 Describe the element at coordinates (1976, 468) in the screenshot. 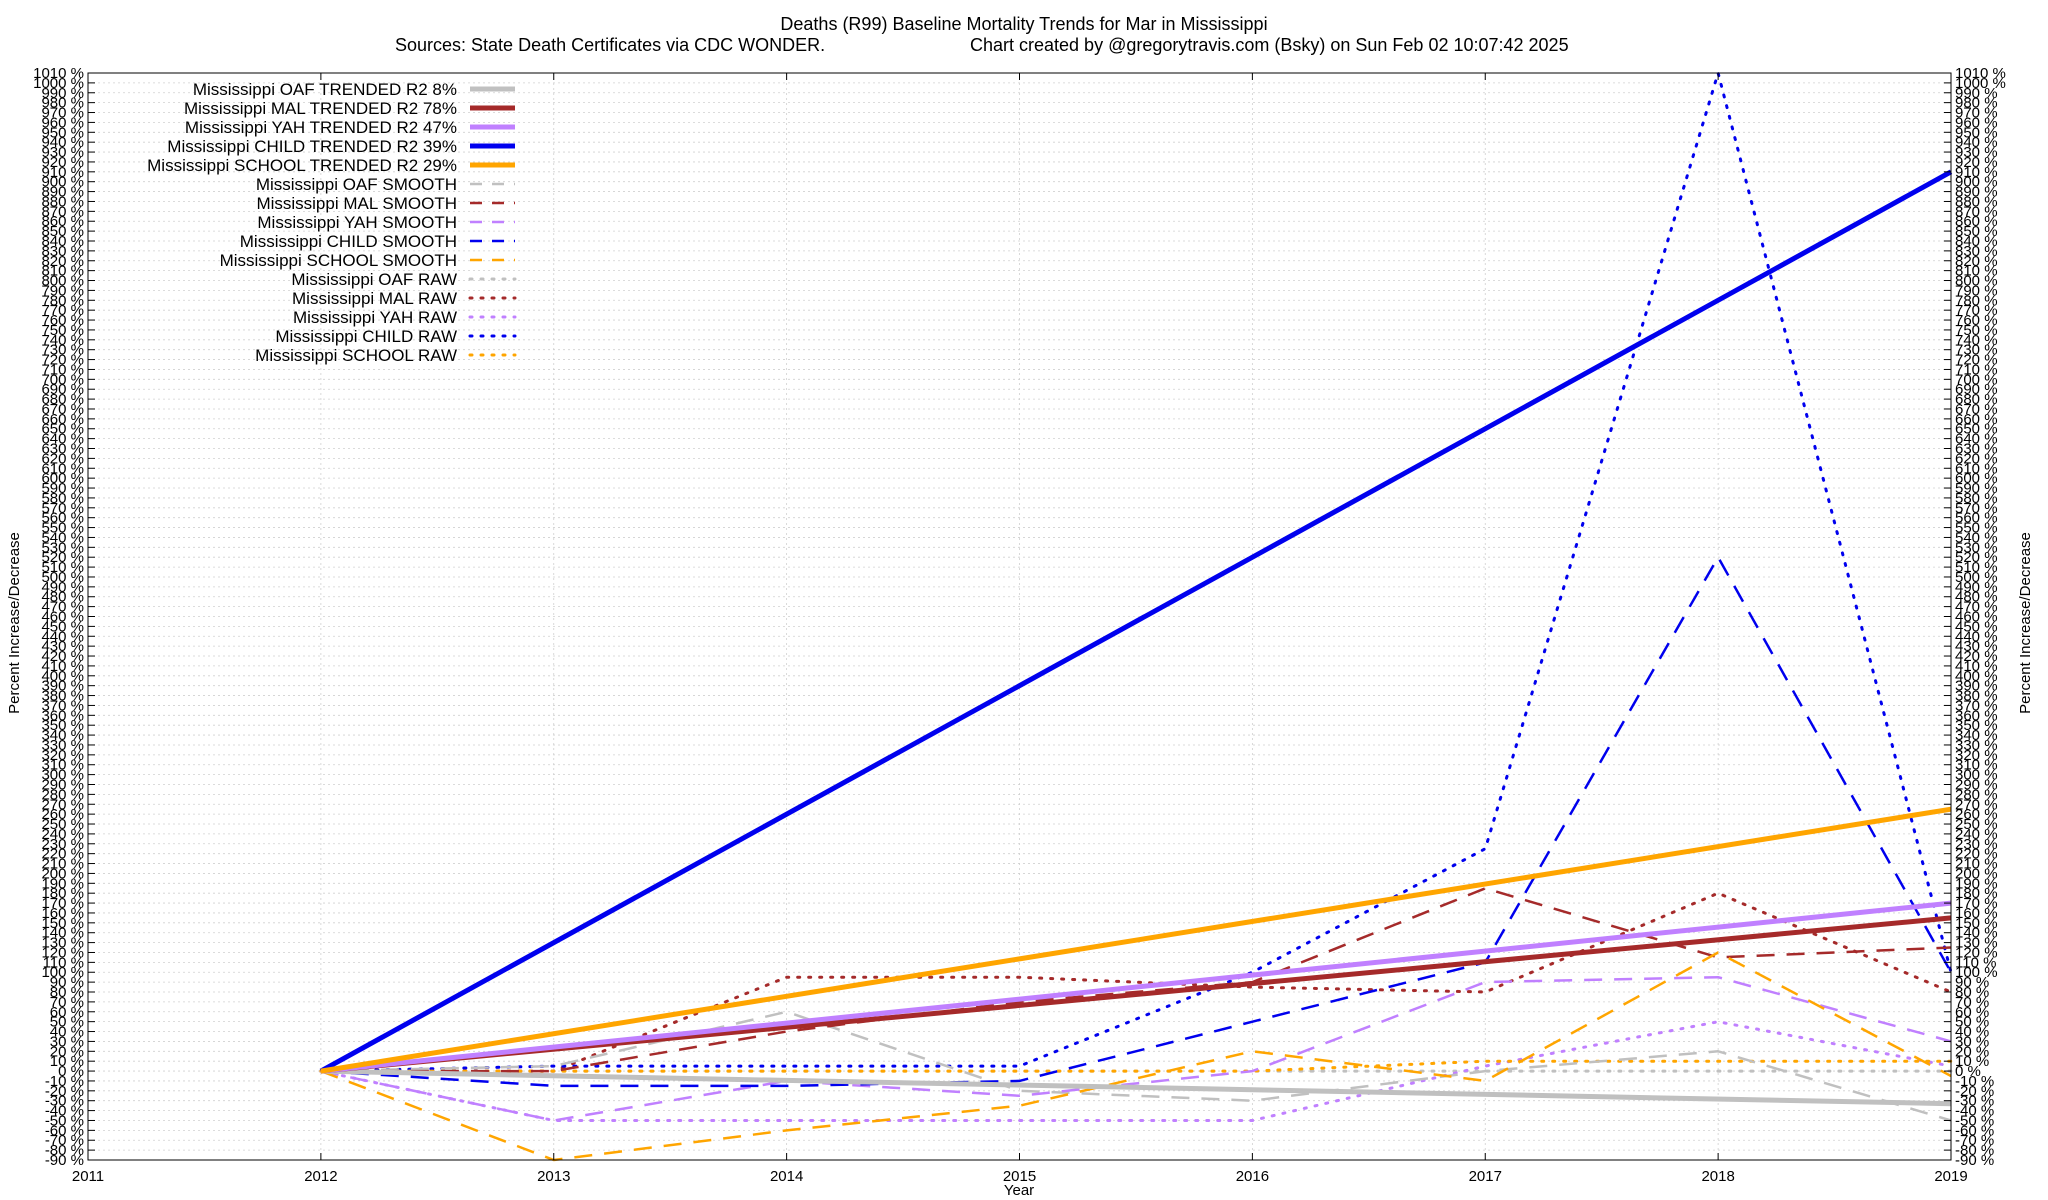

I see `y-tick-label-right: 610 %` at that location.